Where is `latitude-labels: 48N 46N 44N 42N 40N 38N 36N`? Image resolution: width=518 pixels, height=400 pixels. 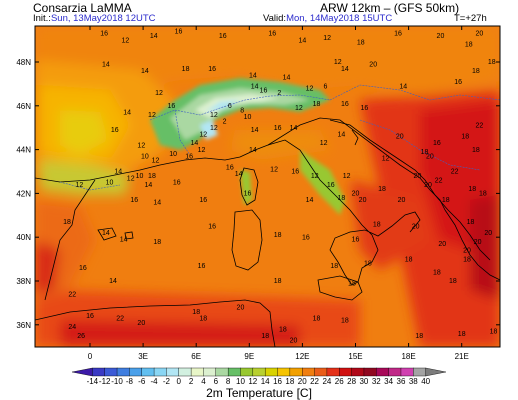 latitude-labels: 48N 46N 44N 42N 40N 38N 36N is located at coordinates (23, 194).